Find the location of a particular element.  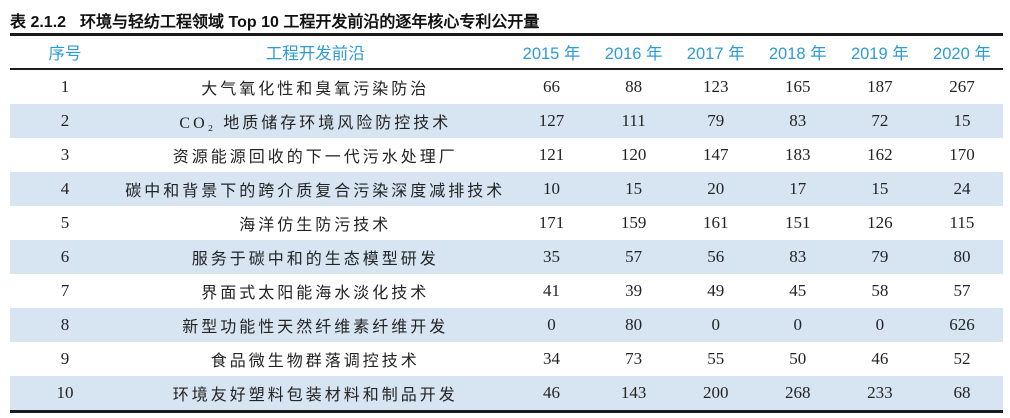

row-index: 6 is located at coordinates (65, 256).